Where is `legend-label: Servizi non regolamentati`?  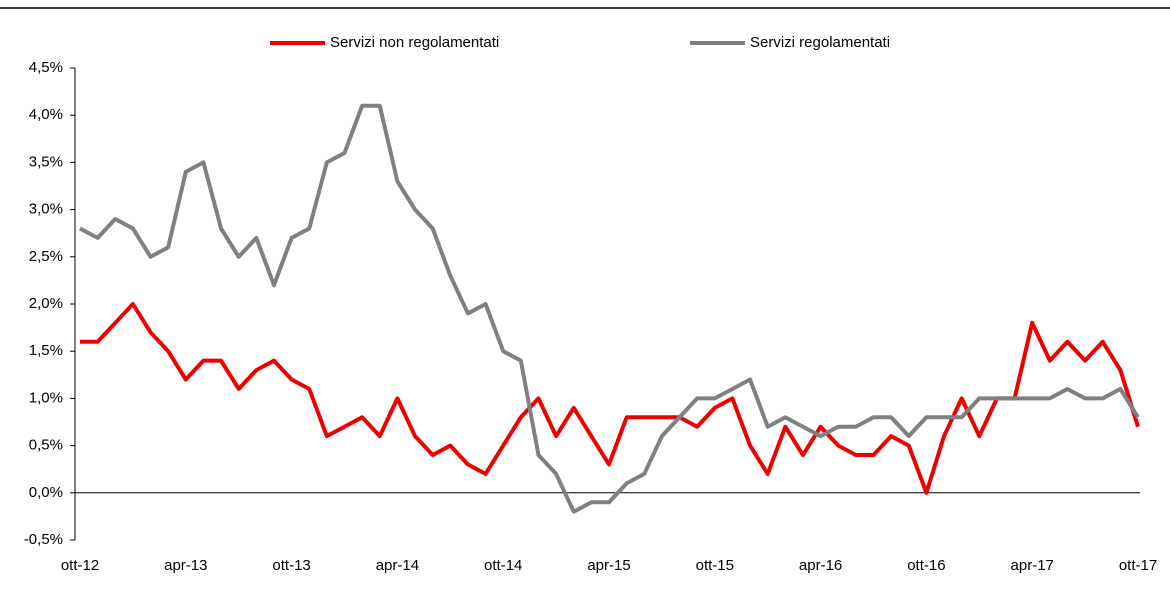
legend-label: Servizi non regolamentati is located at coordinates (414, 42).